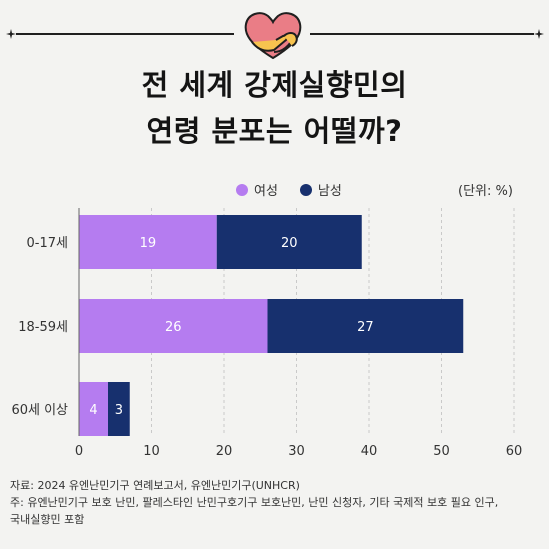  I want to click on sparkle-right-icon, so click(539, 34).